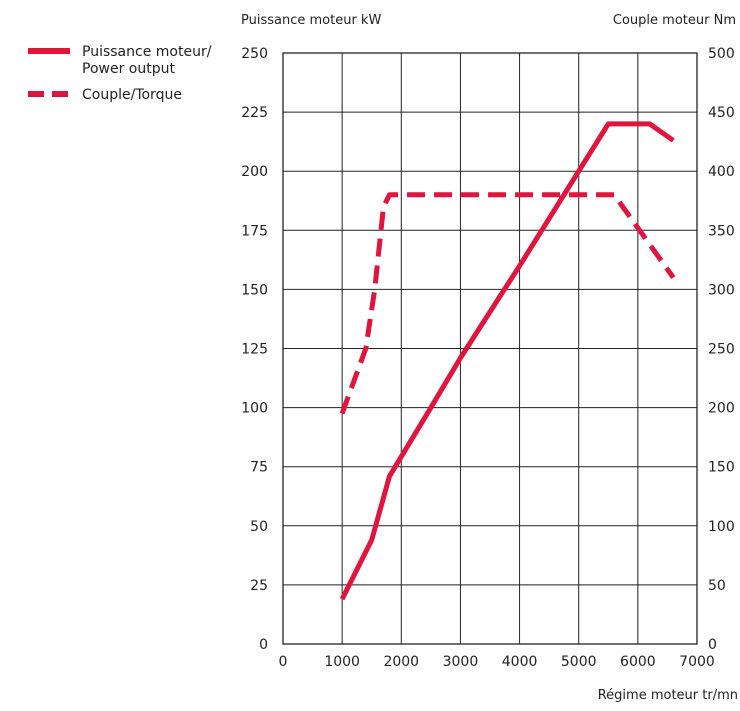 The image size is (740, 711). I want to click on x-tick-label: 6000, so click(638, 662).